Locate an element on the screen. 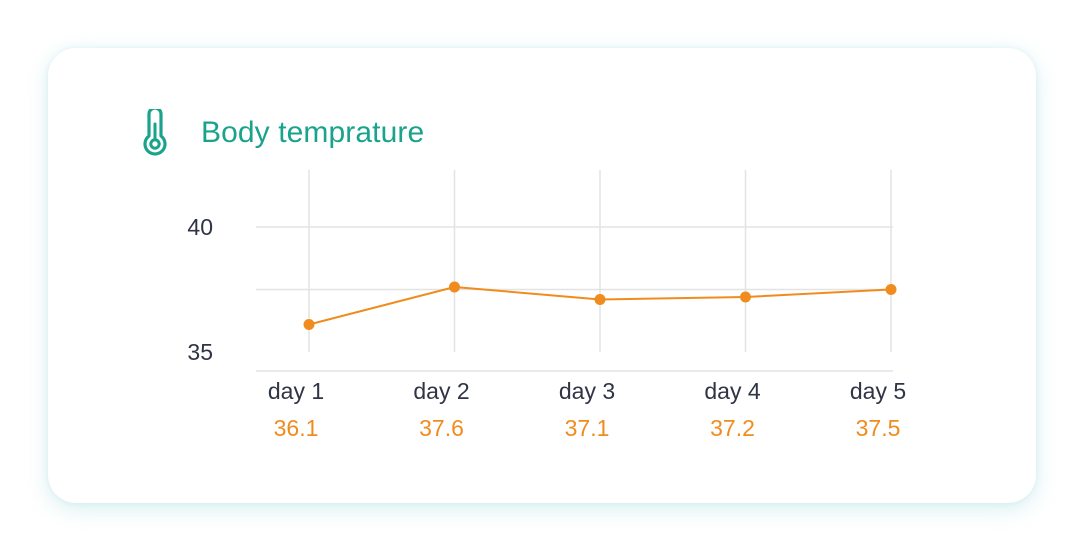 The image size is (1084, 552). y-tick-label: 35 is located at coordinates (200, 352).